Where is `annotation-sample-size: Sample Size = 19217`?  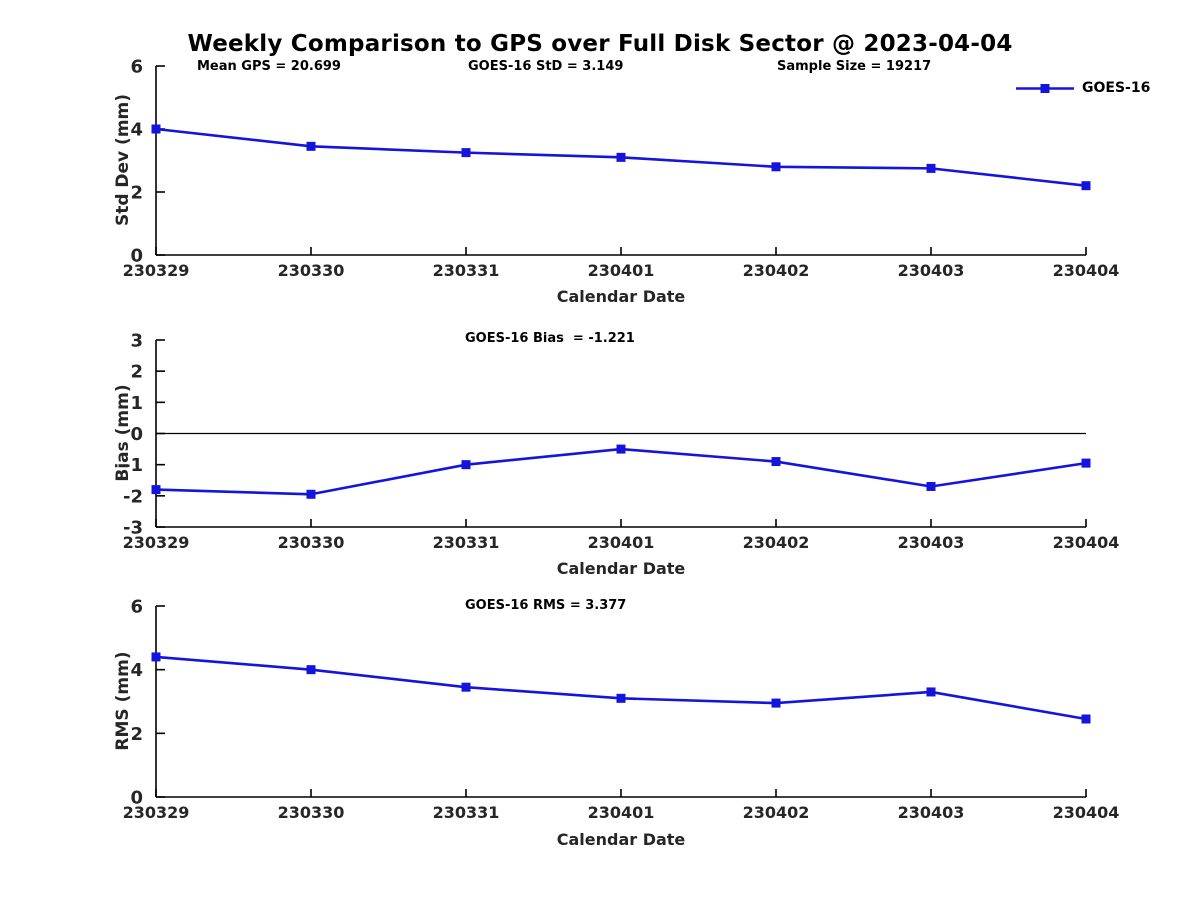 annotation-sample-size: Sample Size = 19217 is located at coordinates (854, 66).